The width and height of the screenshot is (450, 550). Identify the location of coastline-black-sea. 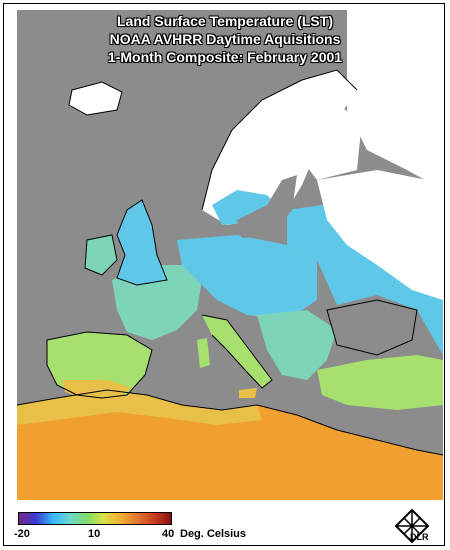
(372, 327).